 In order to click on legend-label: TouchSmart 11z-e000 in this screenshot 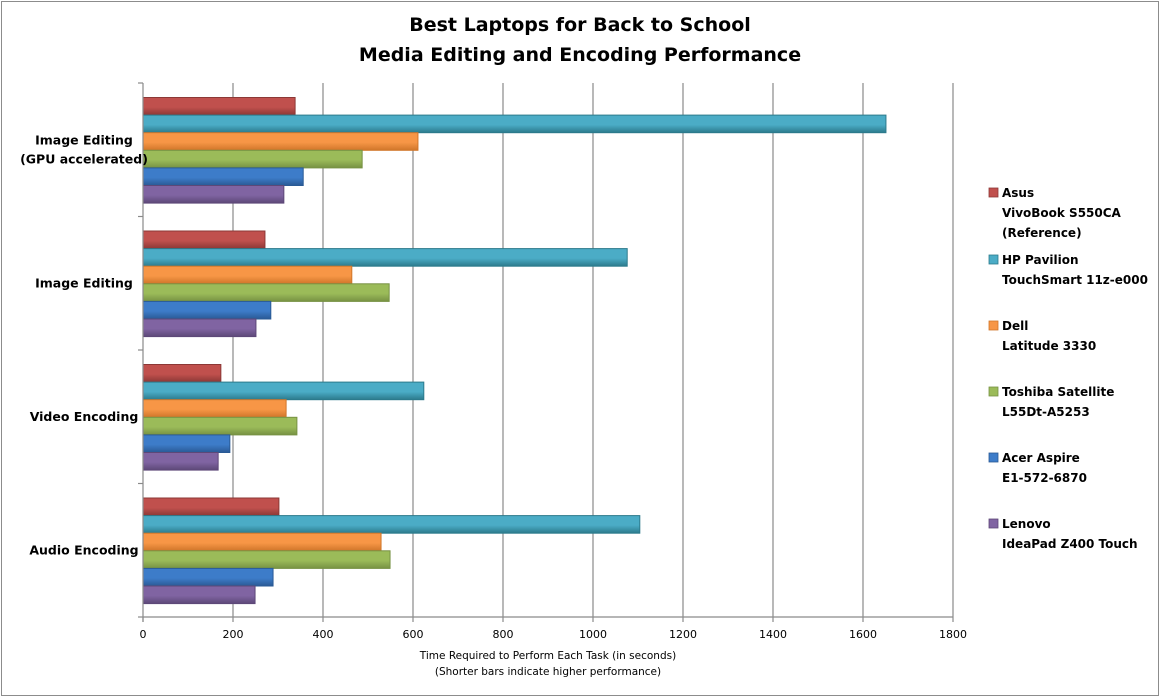, I will do `click(1075, 280)`.